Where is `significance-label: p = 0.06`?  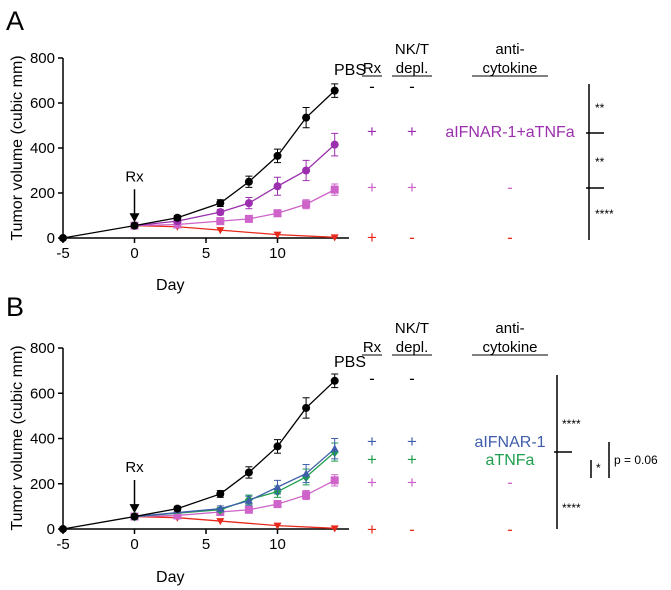
significance-label: p = 0.06 is located at coordinates (636, 460).